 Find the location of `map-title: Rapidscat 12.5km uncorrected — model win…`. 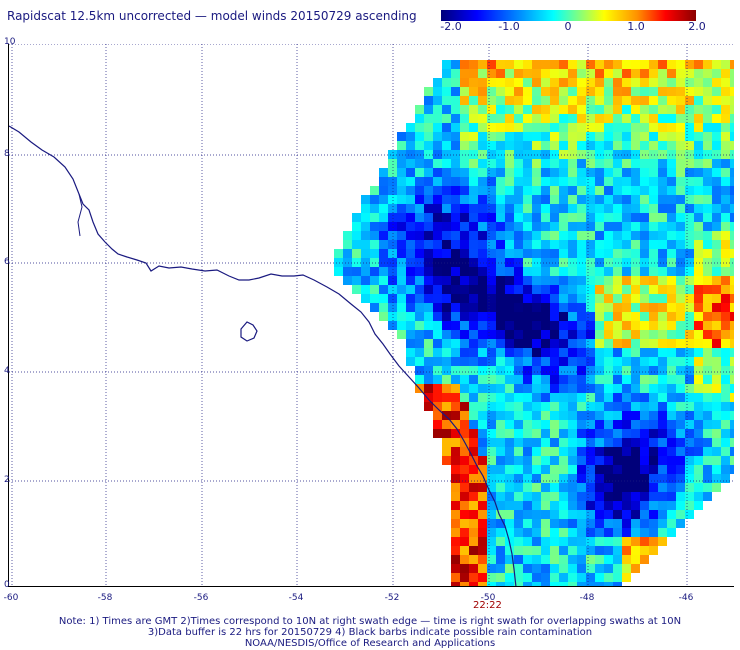

map-title: Rapidscat 12.5km uncorrected — model win… is located at coordinates (212, 16).